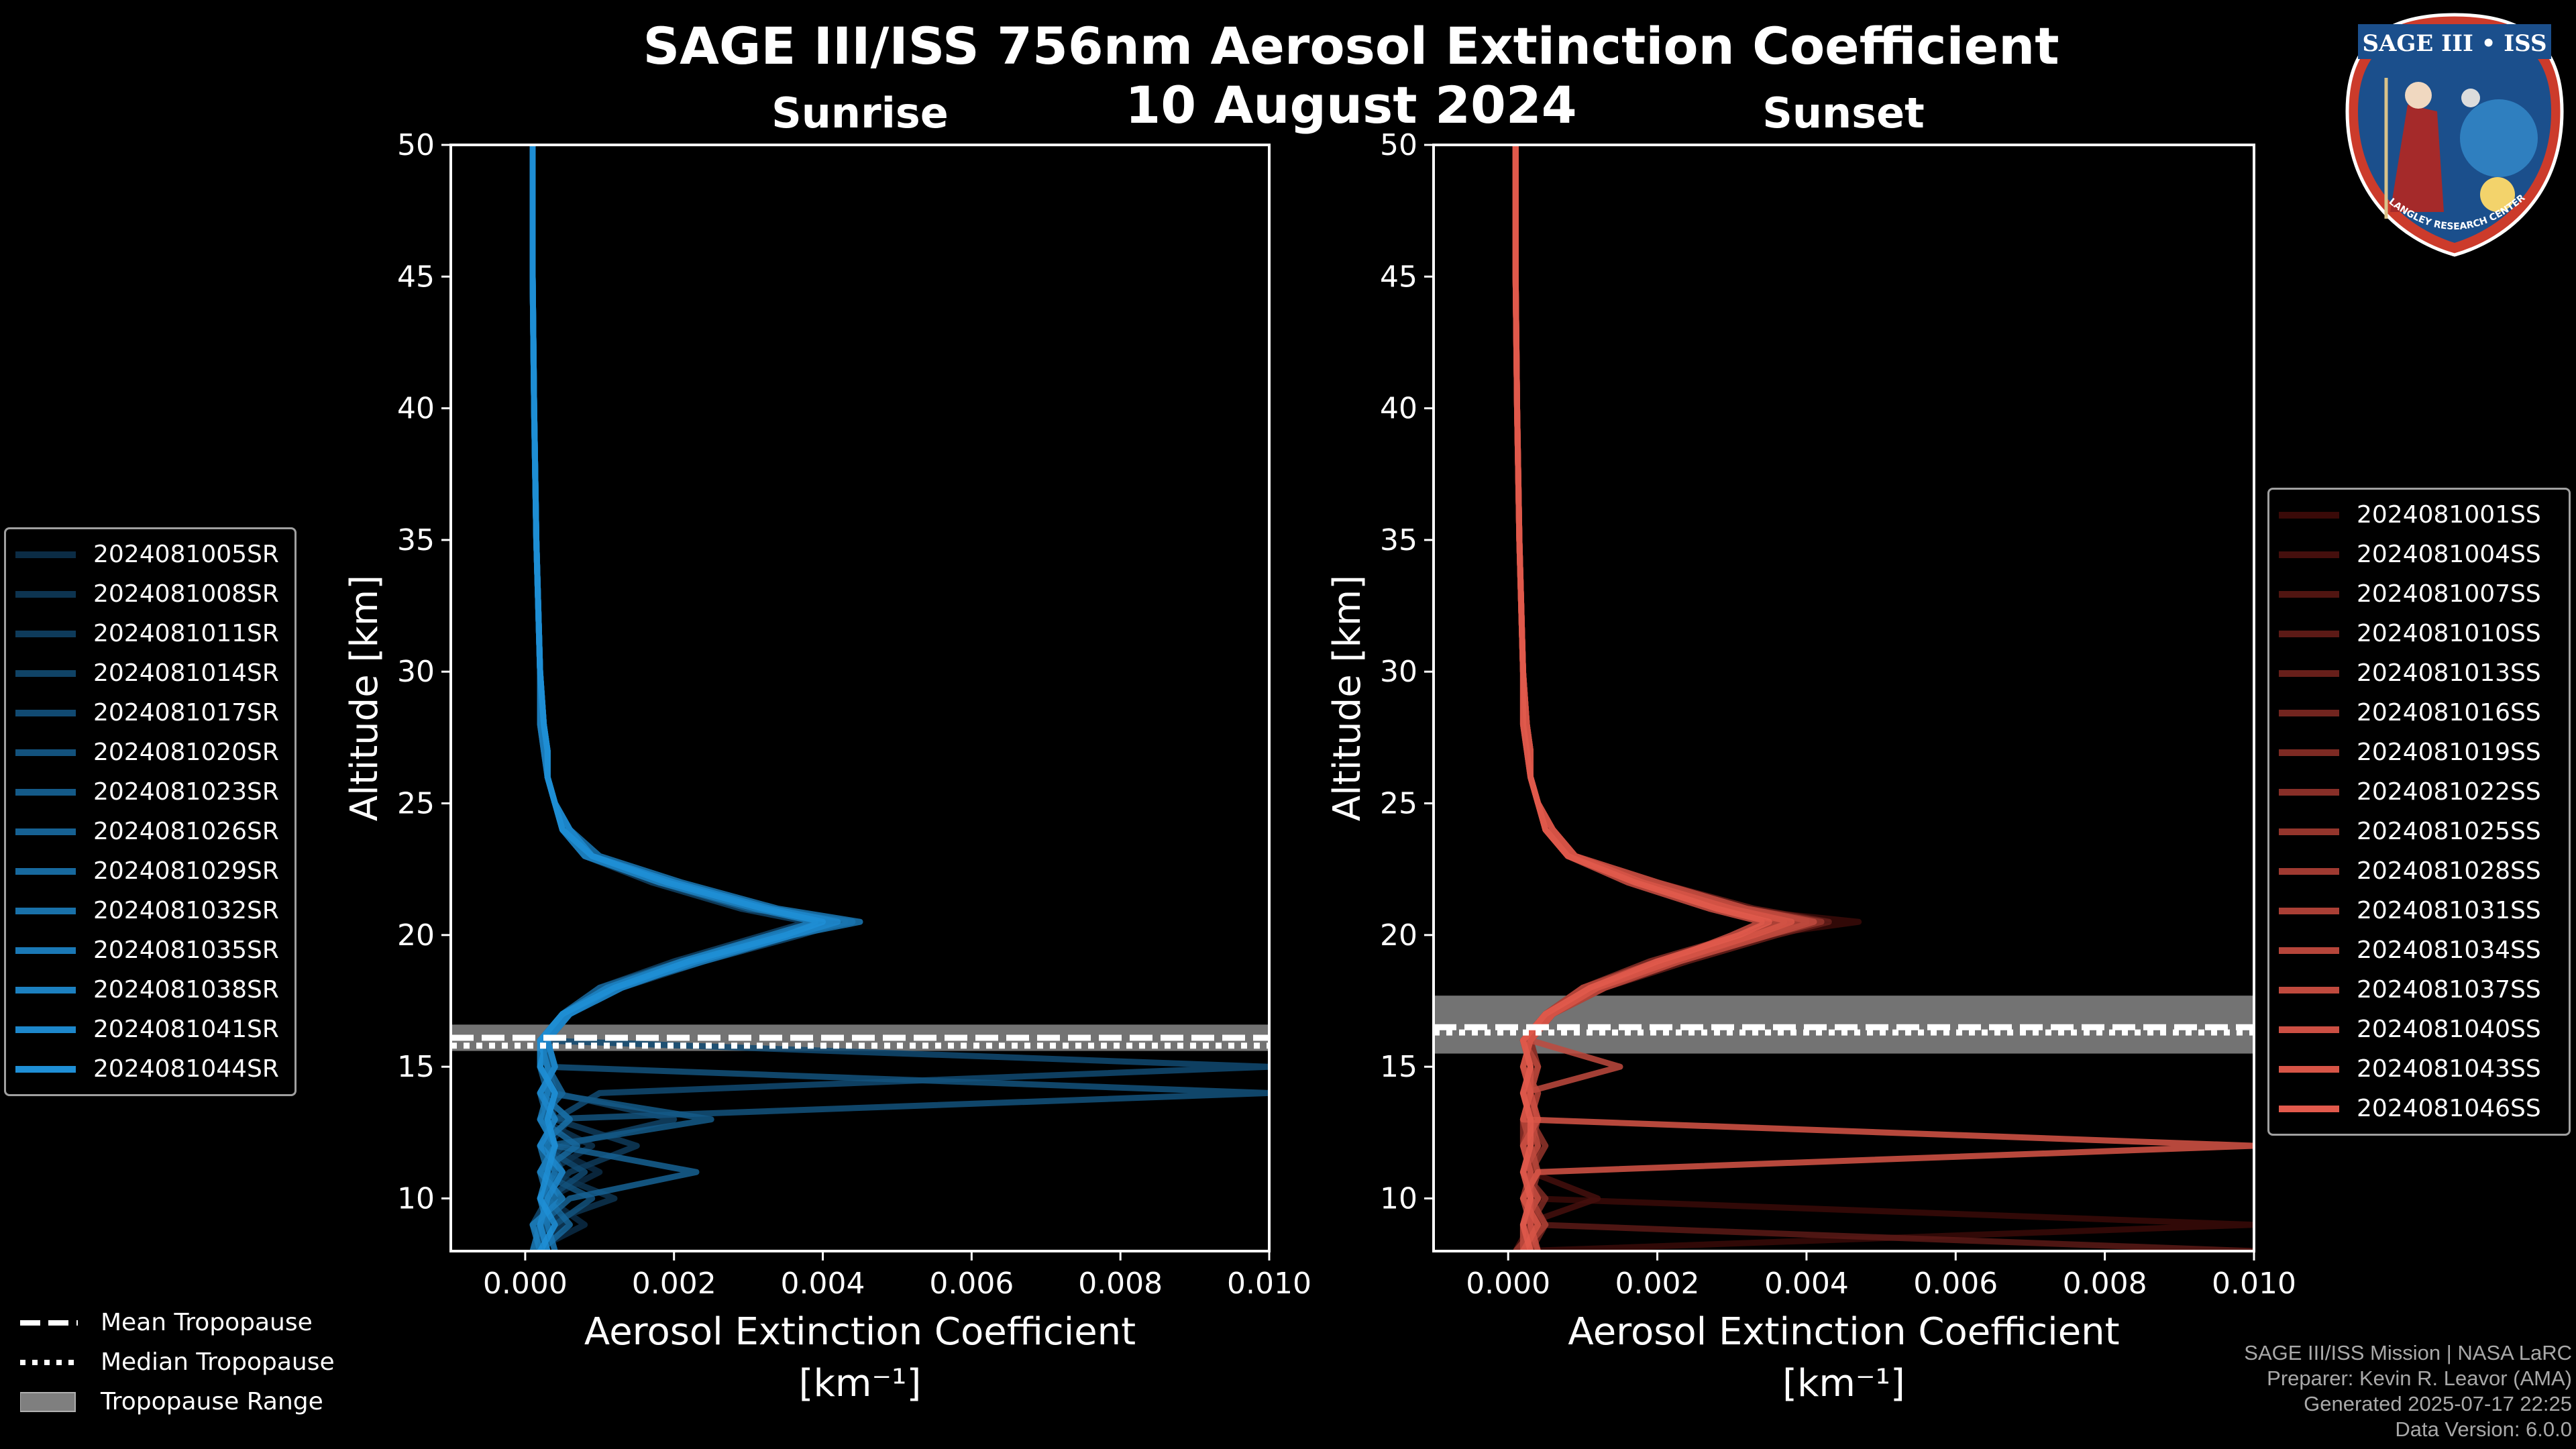 This screenshot has height=1449, width=2576. Describe the element at coordinates (49, 1323) in the screenshot. I see `dashed-line-icon` at that location.